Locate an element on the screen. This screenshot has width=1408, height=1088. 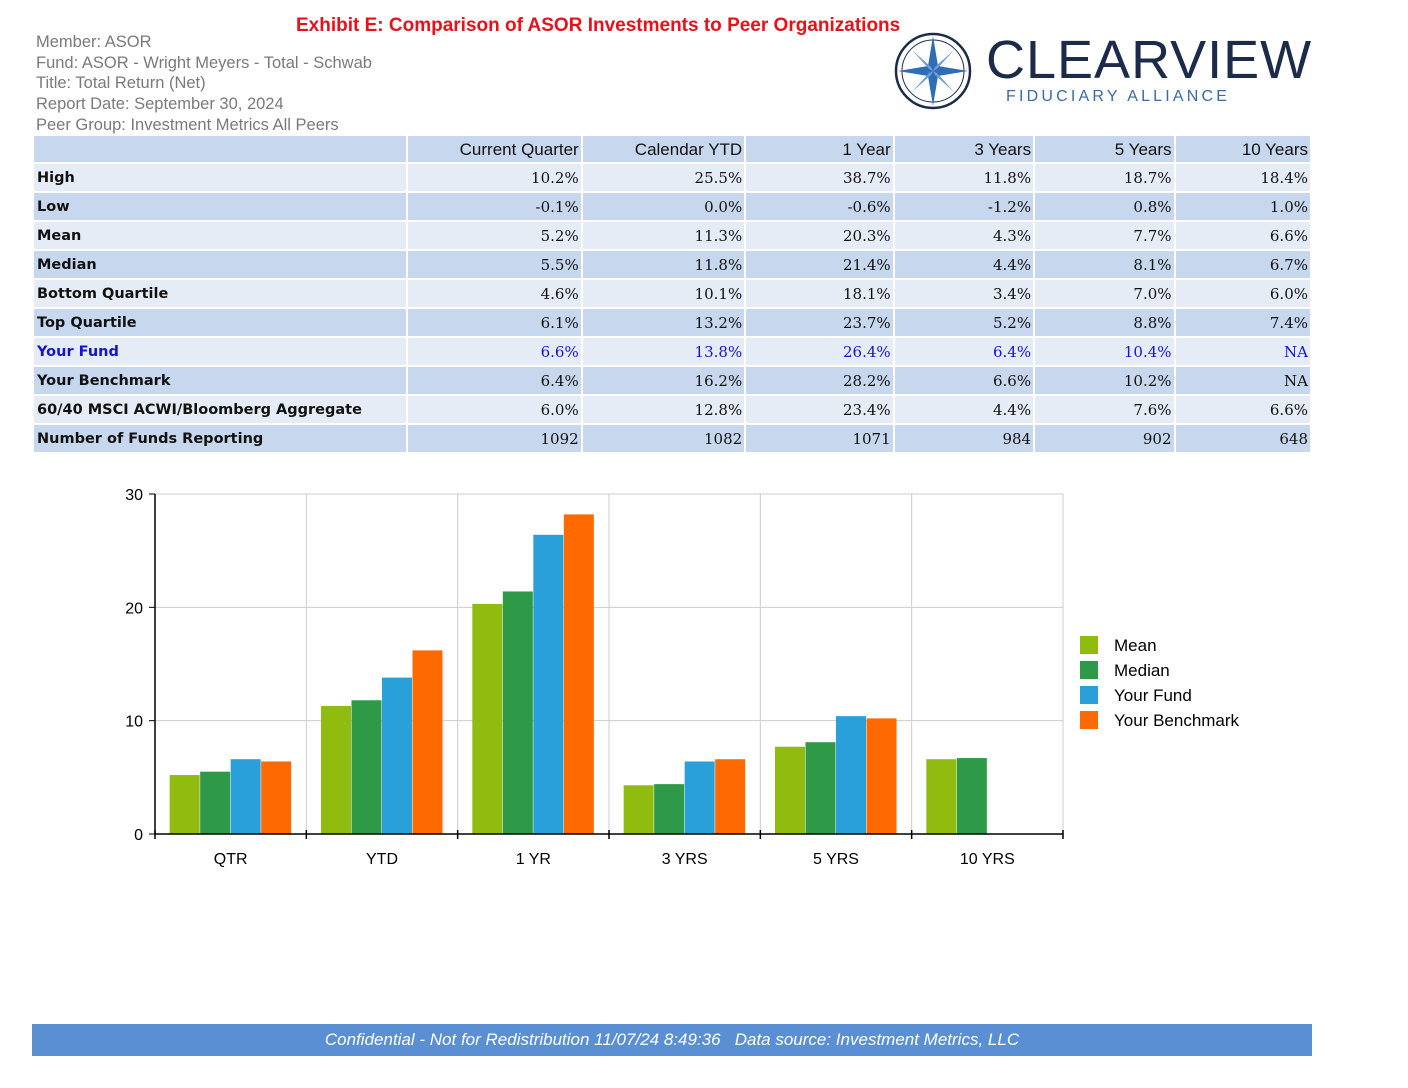
table-cell: 0.0% is located at coordinates (663, 206).